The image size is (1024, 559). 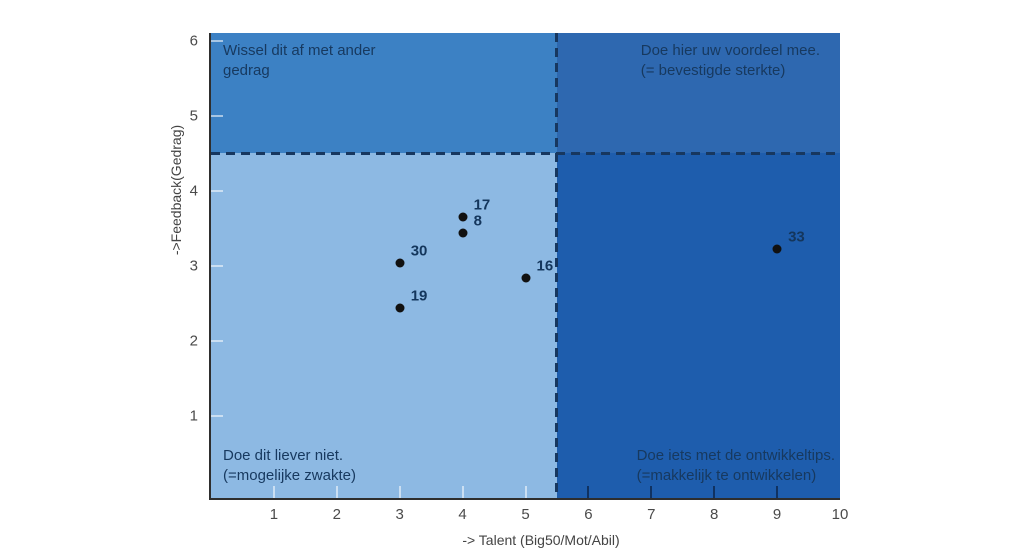 What do you see at coordinates (193, 190) in the screenshot?
I see `y-tick-label: 4` at bounding box center [193, 190].